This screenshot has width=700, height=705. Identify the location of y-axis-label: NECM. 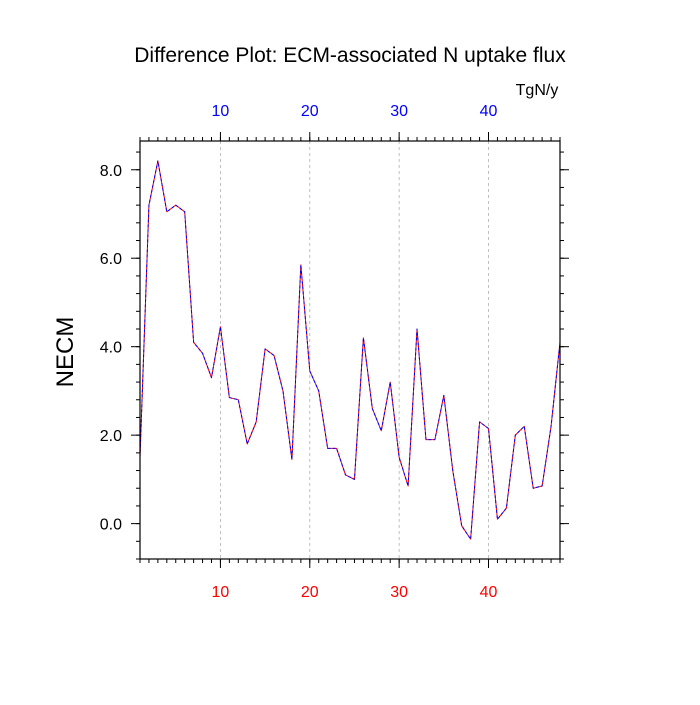
(65, 352).